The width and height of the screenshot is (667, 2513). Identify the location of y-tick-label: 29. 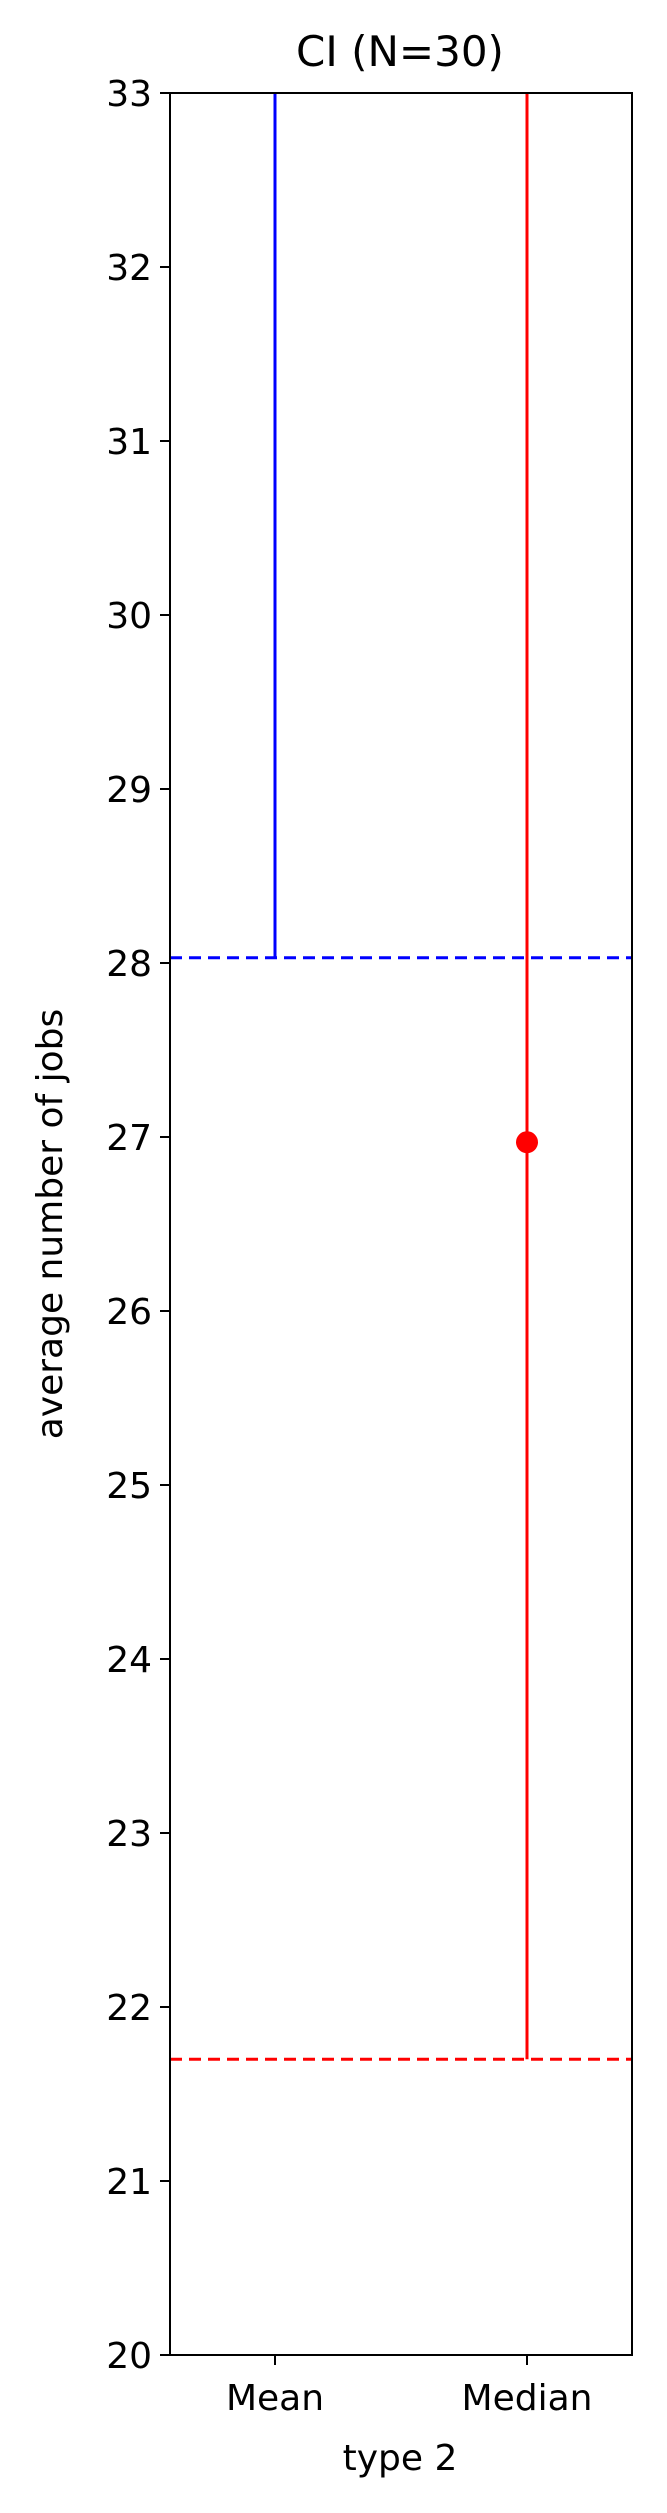
(129, 790).